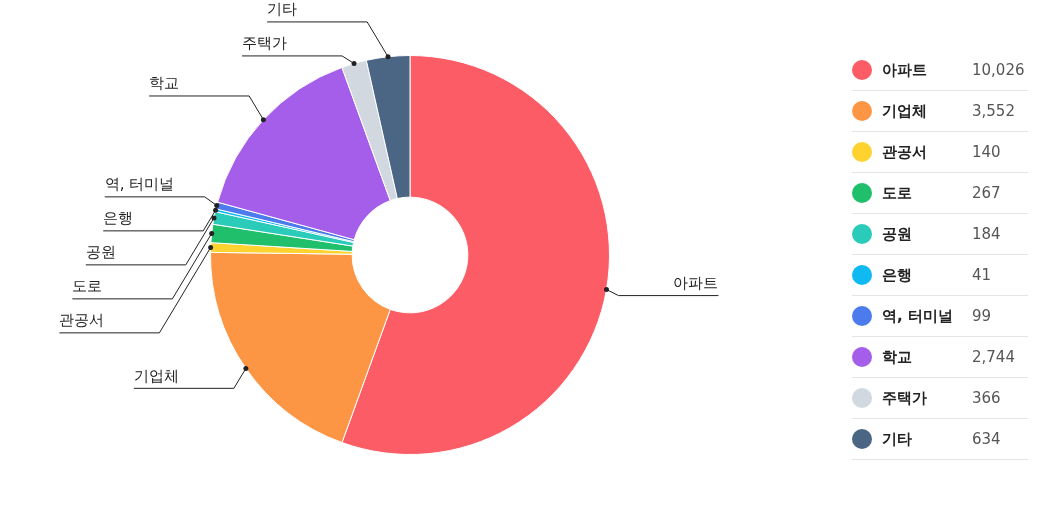 The width and height of the screenshot is (1048, 510). What do you see at coordinates (265, 43) in the screenshot?
I see `slice-label: 주택가` at bounding box center [265, 43].